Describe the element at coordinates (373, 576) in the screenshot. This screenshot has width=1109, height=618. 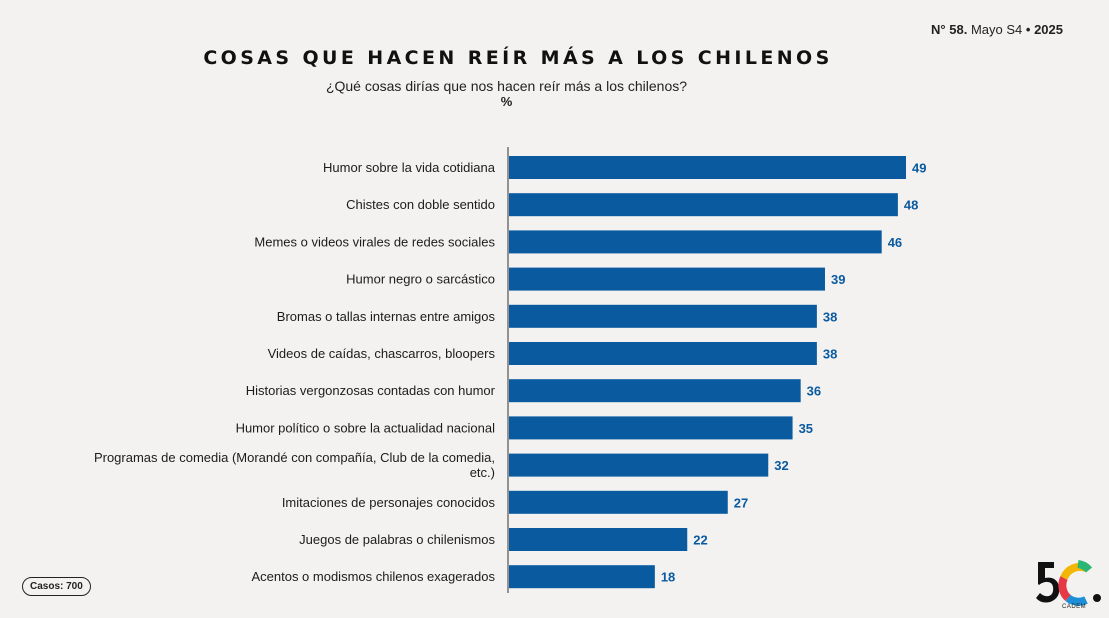
I see `category-label: Acentos o modismos chilenos exagerados` at that location.